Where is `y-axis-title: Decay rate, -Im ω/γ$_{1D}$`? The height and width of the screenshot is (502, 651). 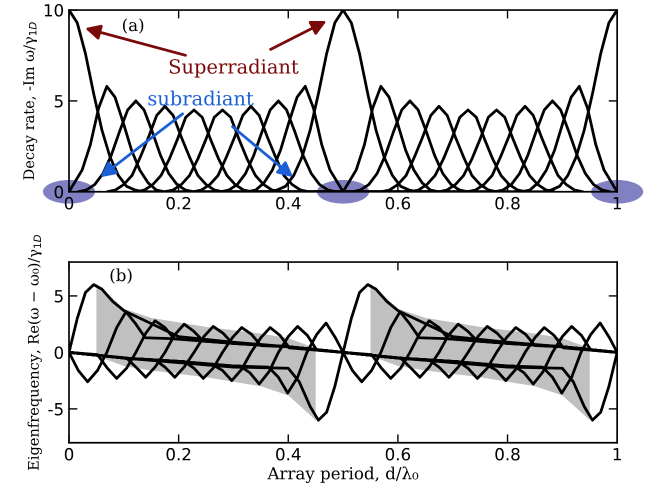
y-axis-title: Decay rate, -Im ω/γ$_{1D}$ is located at coordinates (30, 101).